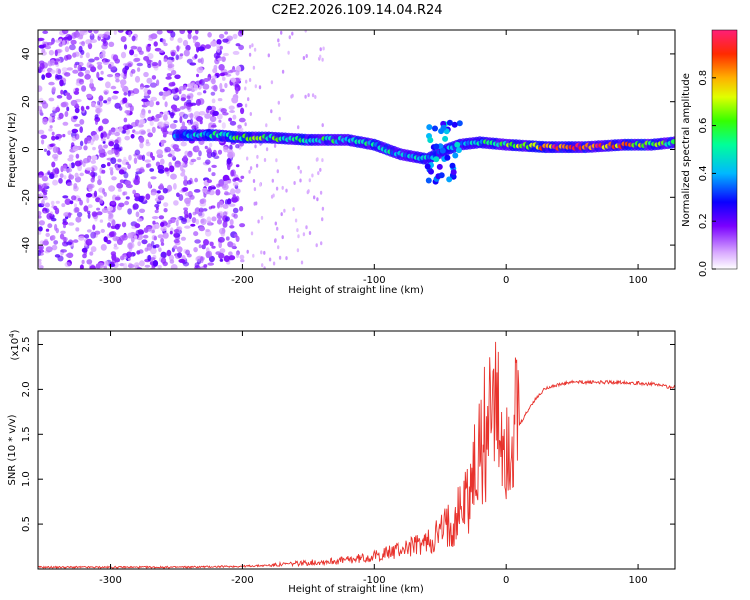 Image resolution: width=750 pixels, height=600 pixels. What do you see at coordinates (703, 126) in the screenshot?
I see `colorbar-tick-label: 0.6` at bounding box center [703, 126].